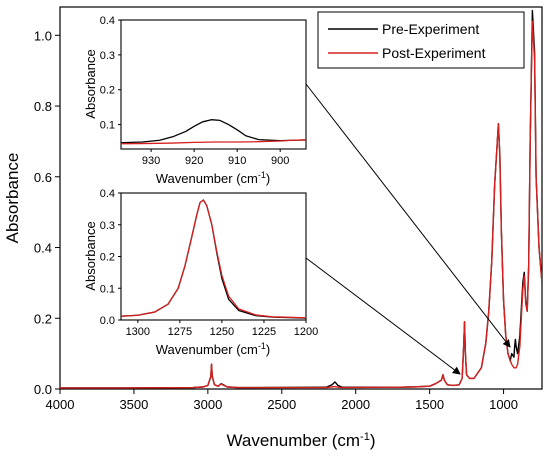  What do you see at coordinates (133, 404) in the screenshot?
I see `main-x-tick-label: 3500` at bounding box center [133, 404].